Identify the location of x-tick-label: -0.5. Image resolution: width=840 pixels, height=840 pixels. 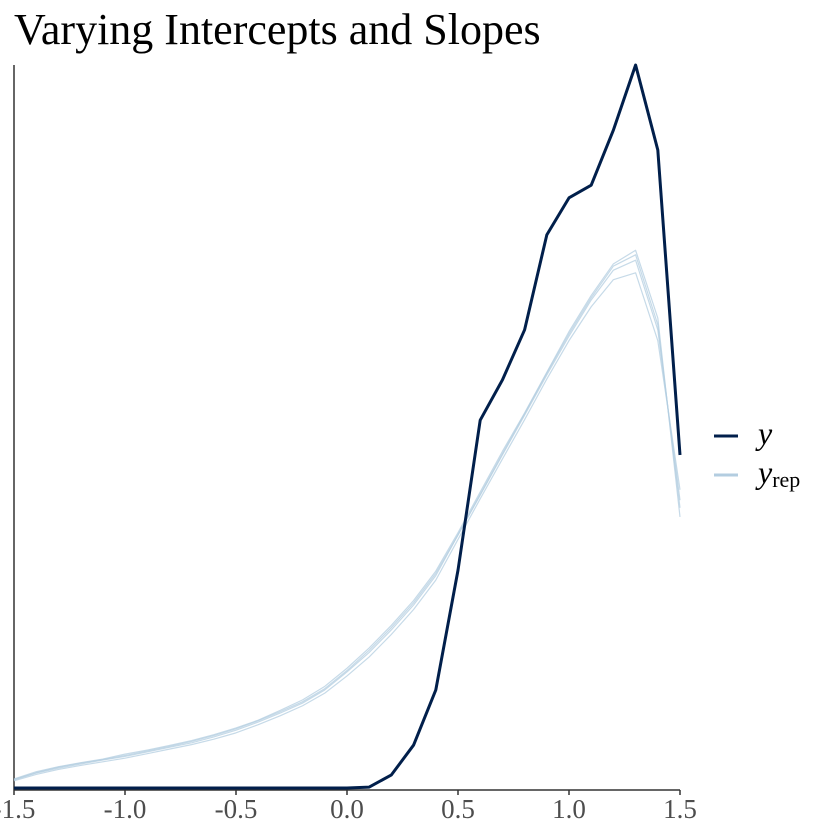
(236, 809).